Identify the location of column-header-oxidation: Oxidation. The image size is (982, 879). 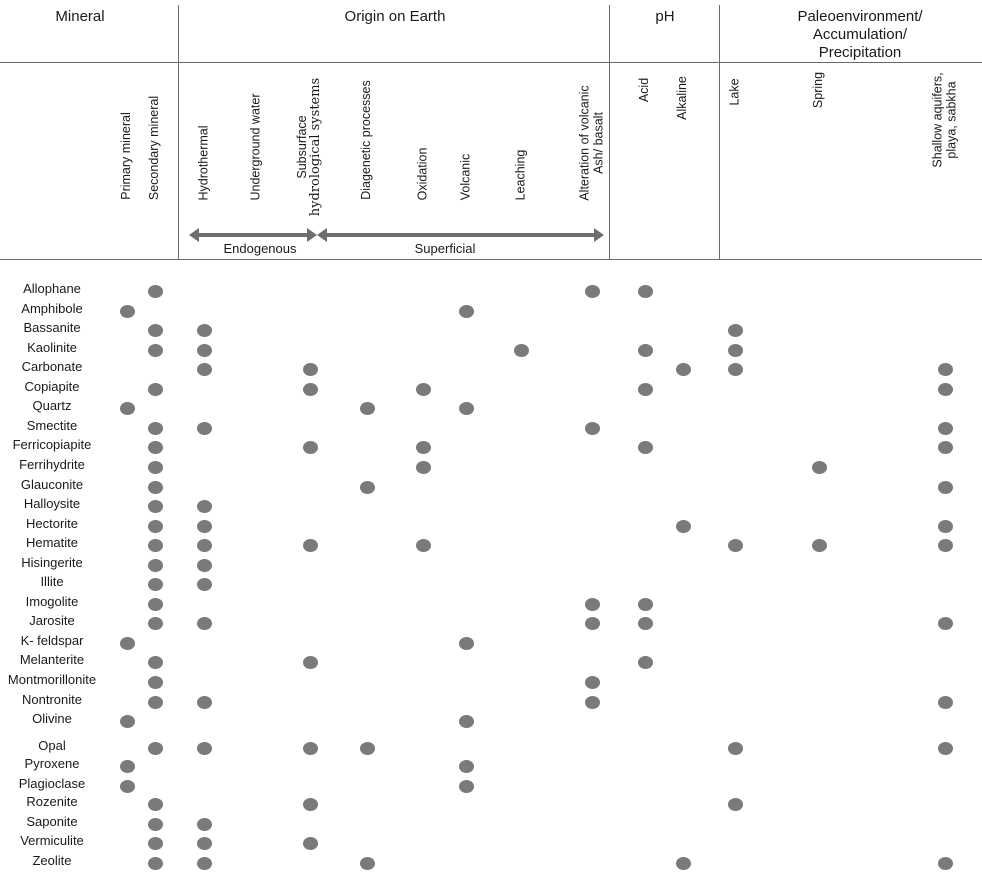
(422, 173).